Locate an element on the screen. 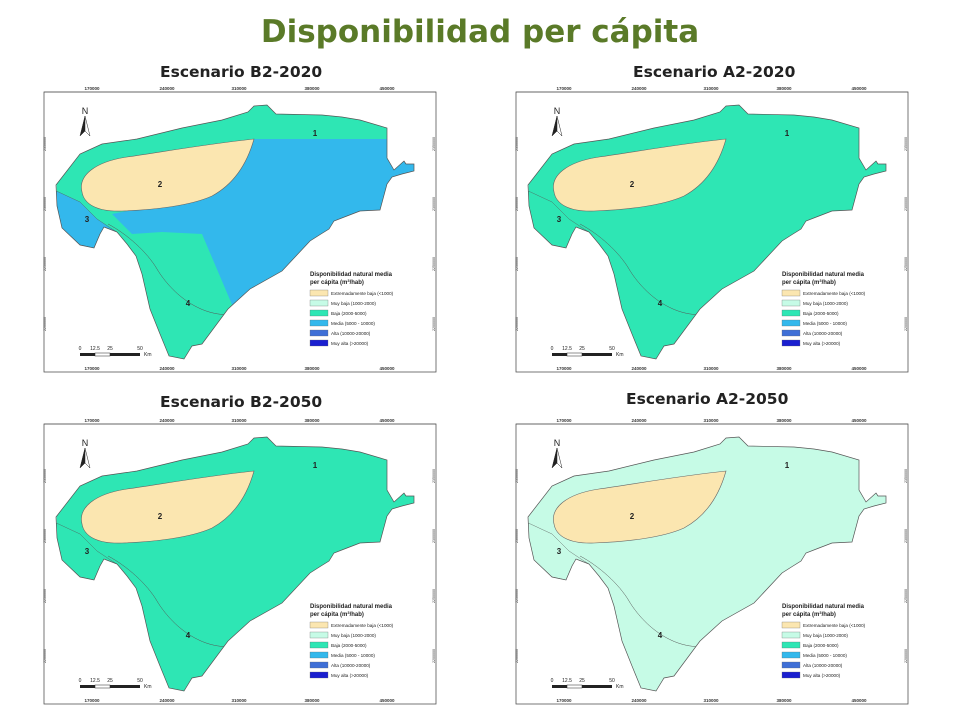  zone-central-area is located at coordinates (263, 558).